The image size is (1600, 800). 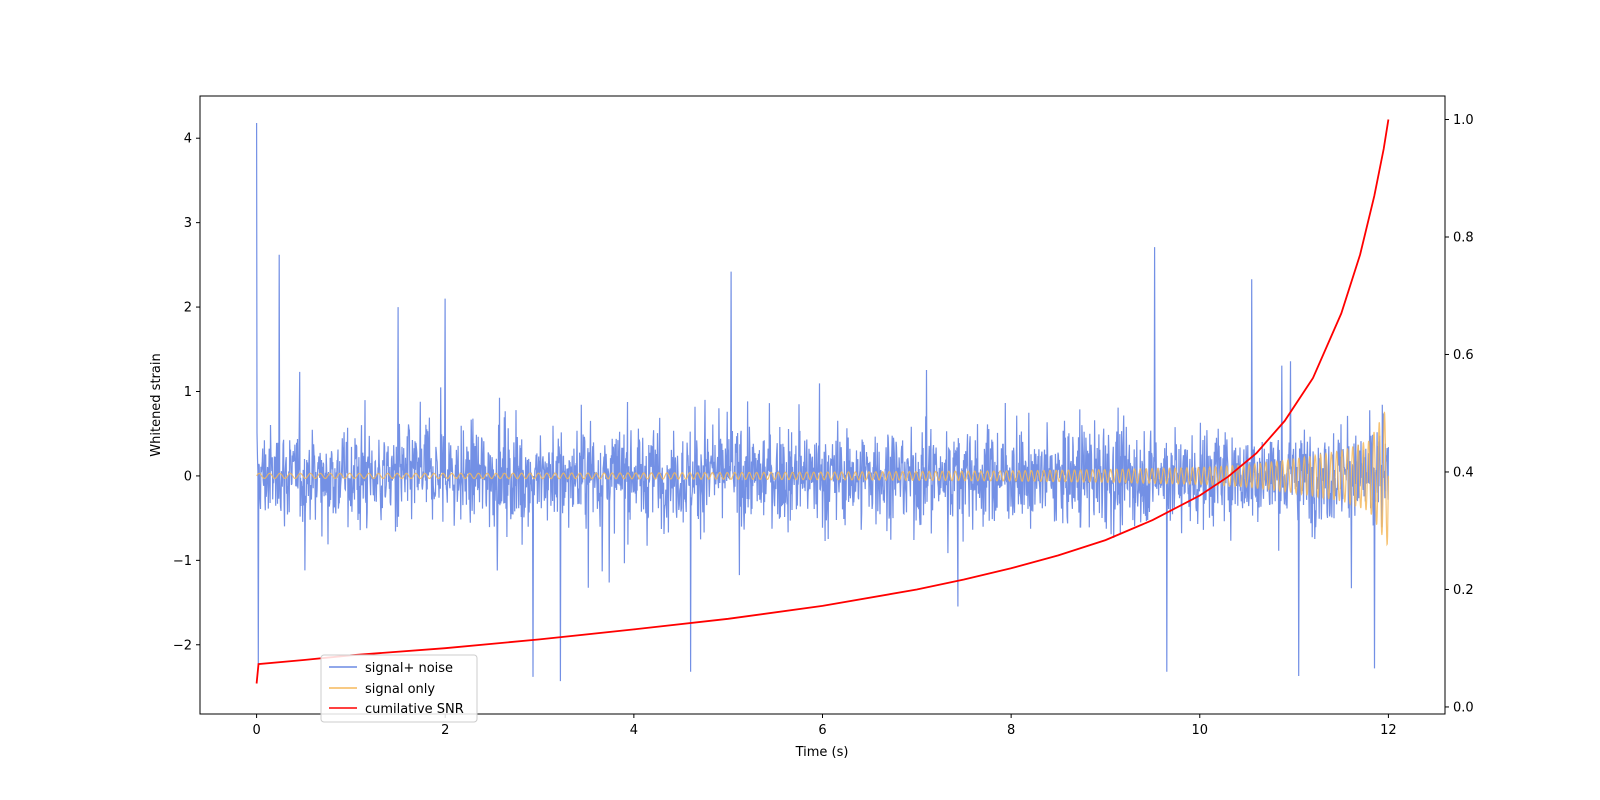 I want to click on legend-box, so click(x=399, y=688).